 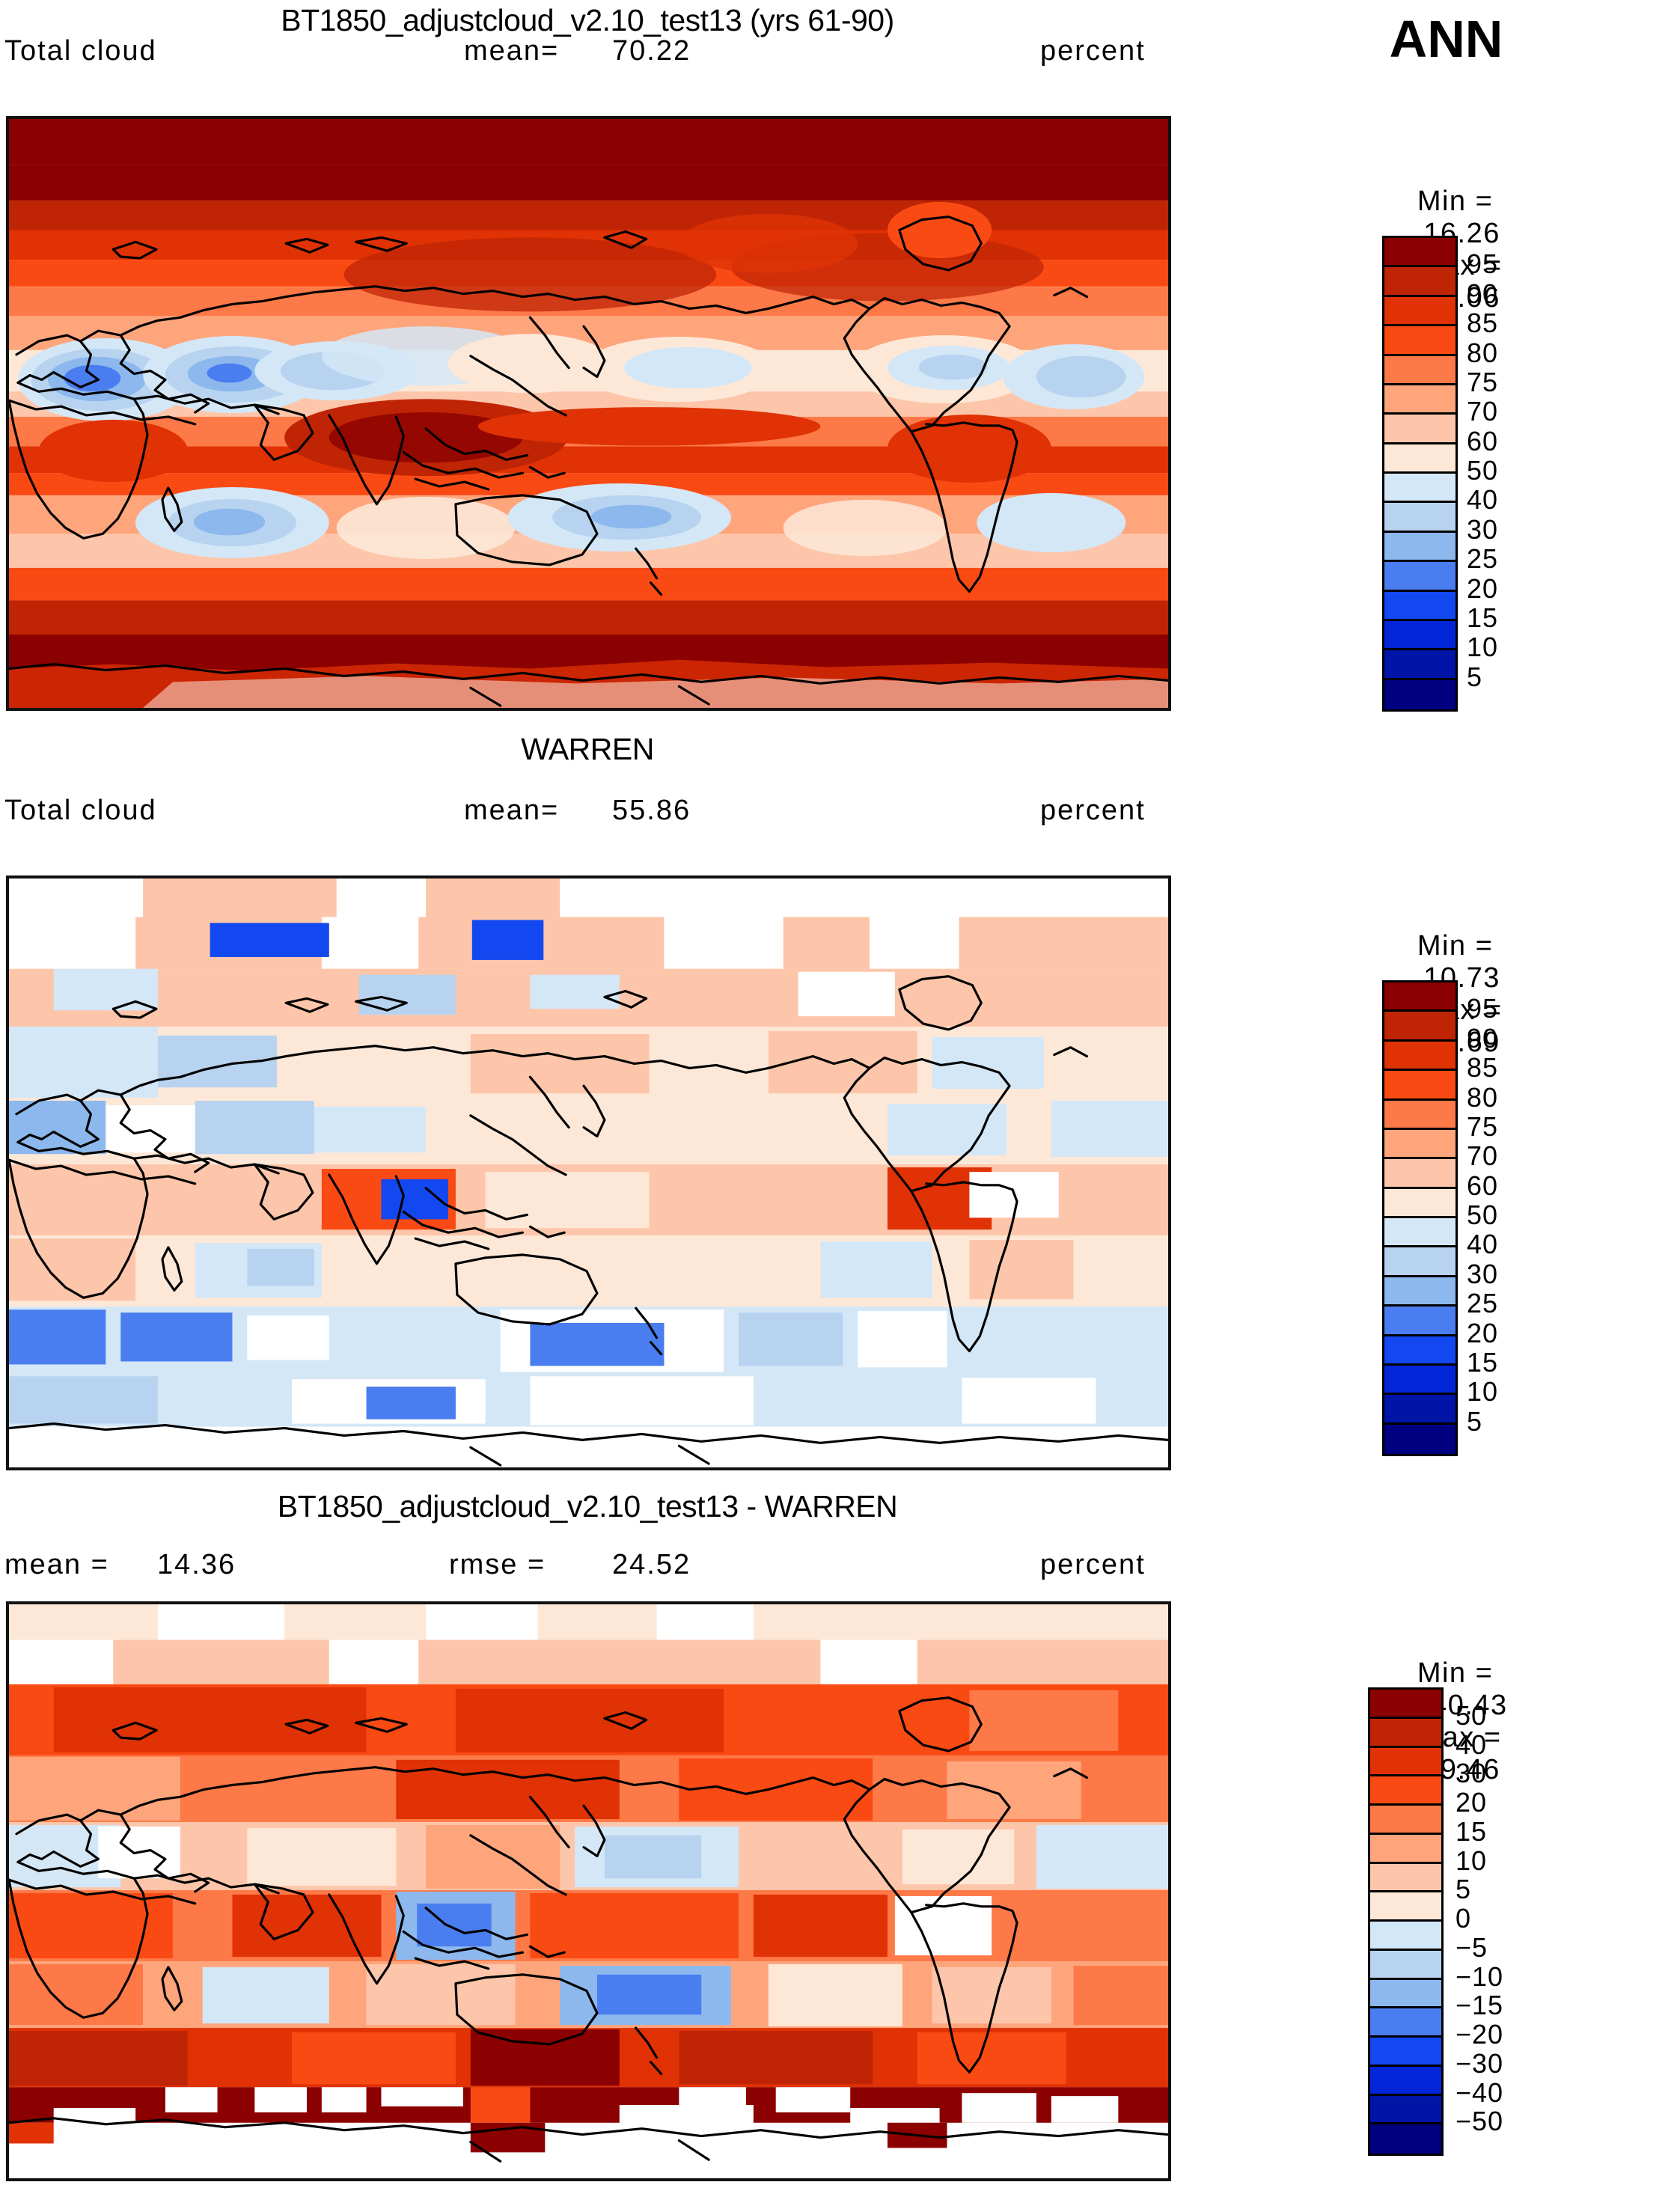 I want to click on colorbar-tick-label: −20, so click(x=1480, y=2035).